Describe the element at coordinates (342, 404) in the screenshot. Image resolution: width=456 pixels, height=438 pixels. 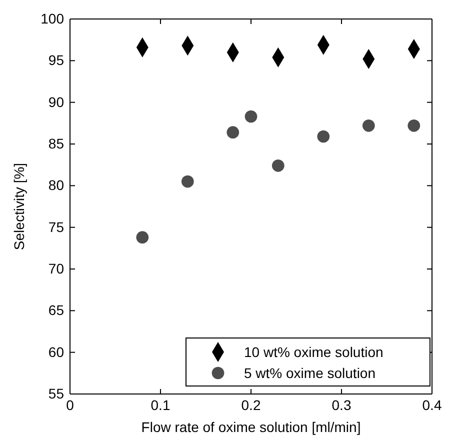
I see `x-tick-label: 0.3` at that location.